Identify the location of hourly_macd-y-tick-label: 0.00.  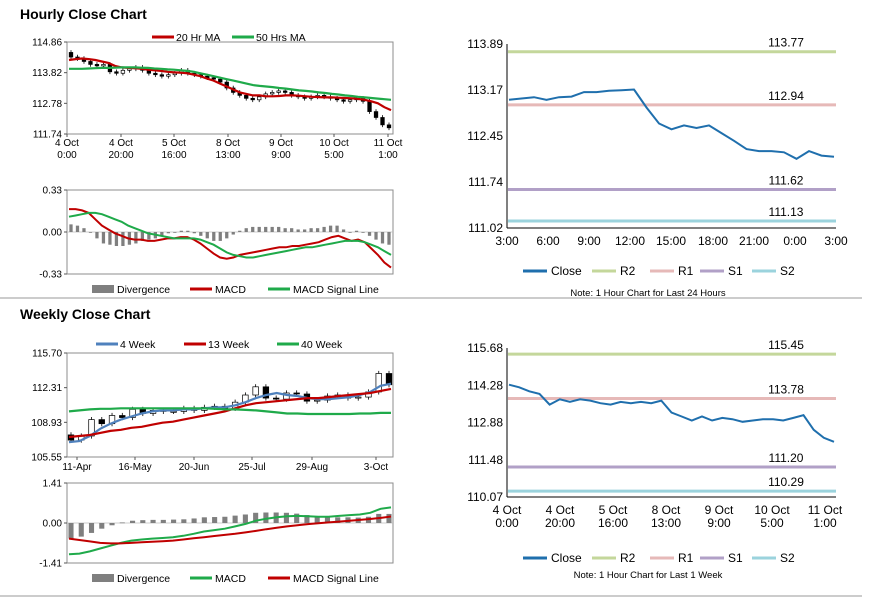
(53, 233).